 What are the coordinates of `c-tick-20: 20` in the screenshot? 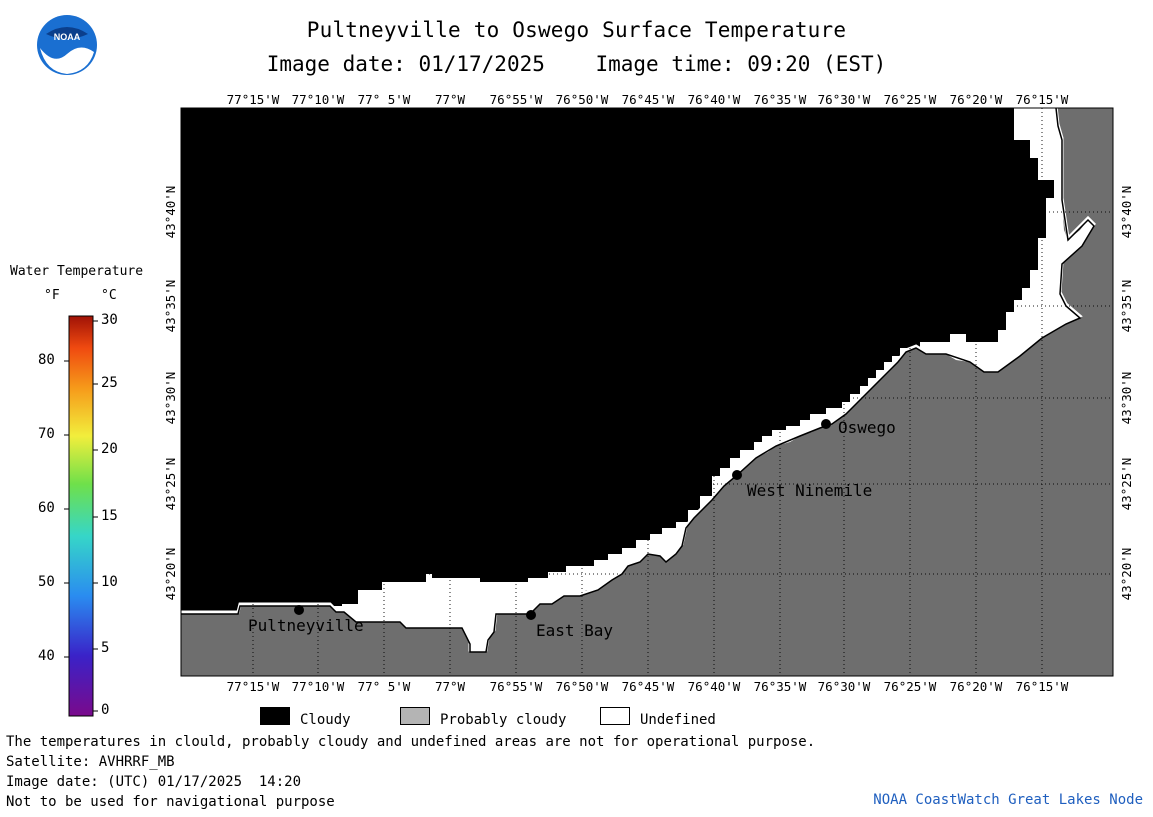 It's located at (109, 449).